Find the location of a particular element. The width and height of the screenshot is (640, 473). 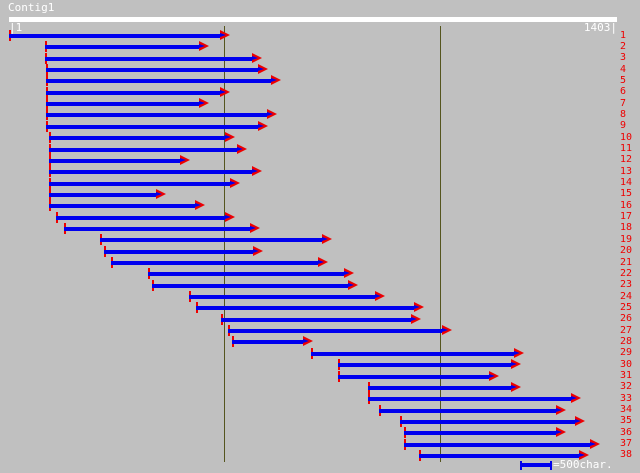

page-title: Contig1 is located at coordinates (31, 7).